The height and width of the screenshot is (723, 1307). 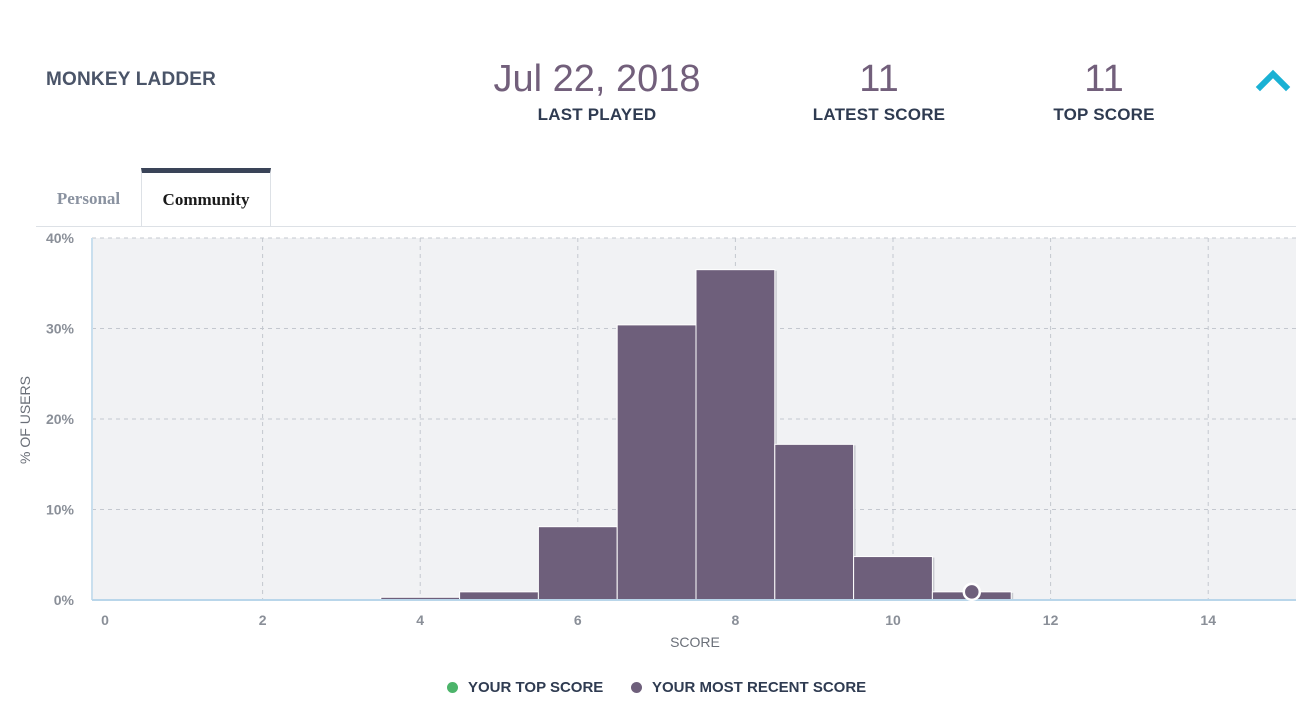 What do you see at coordinates (206, 197) in the screenshot?
I see `tab-community: Community` at bounding box center [206, 197].